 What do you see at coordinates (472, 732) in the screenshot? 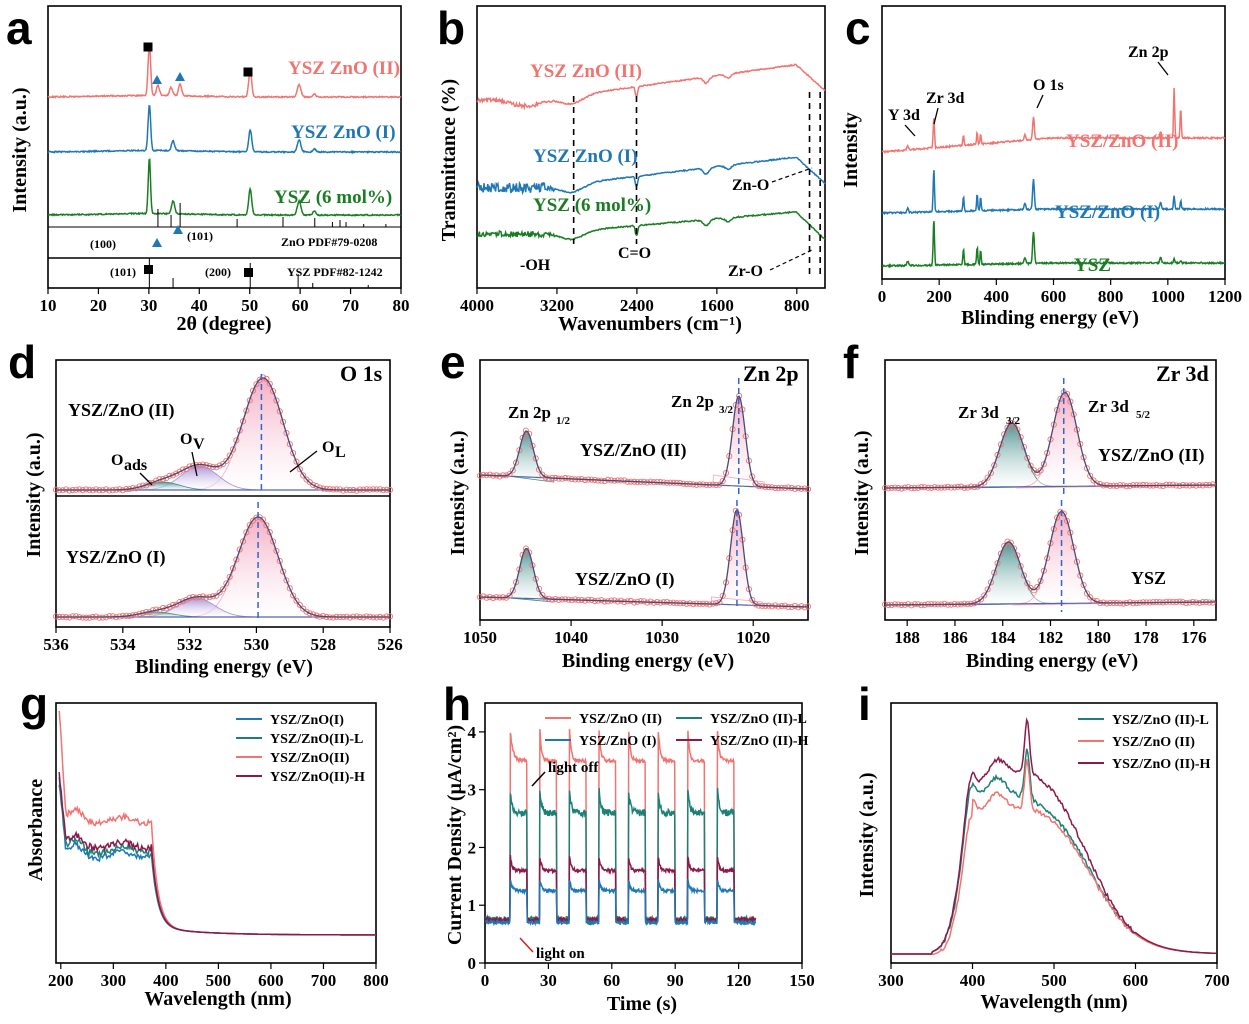
I see `panel-h-ytick-label: 4` at bounding box center [472, 732].